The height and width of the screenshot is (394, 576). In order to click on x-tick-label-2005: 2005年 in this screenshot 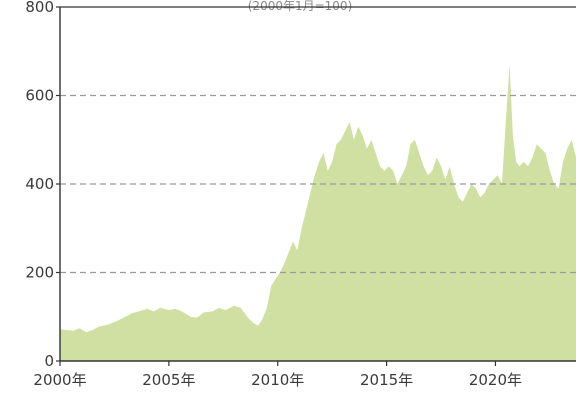, I will do `click(168, 380)`.